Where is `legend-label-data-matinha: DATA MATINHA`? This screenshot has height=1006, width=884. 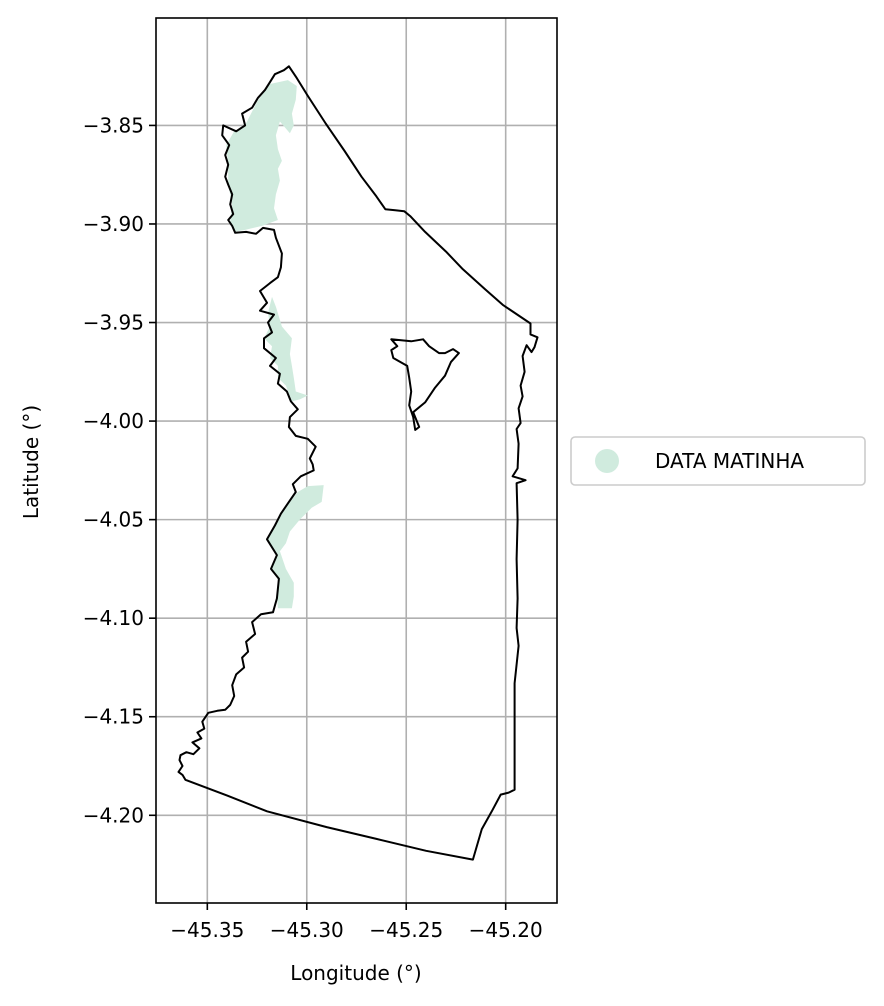 legend-label-data-matinha: DATA MATINHA is located at coordinates (729, 461).